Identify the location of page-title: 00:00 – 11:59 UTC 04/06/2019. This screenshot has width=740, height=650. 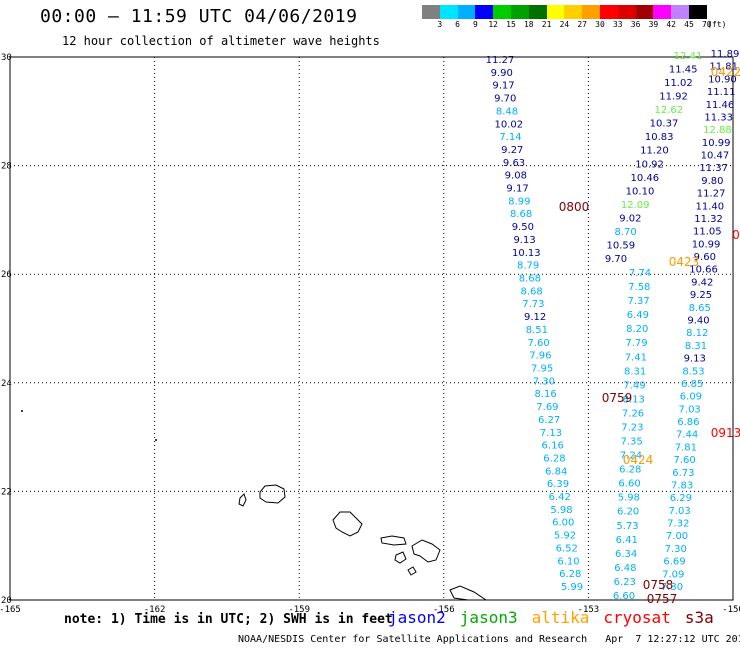
(199, 16).